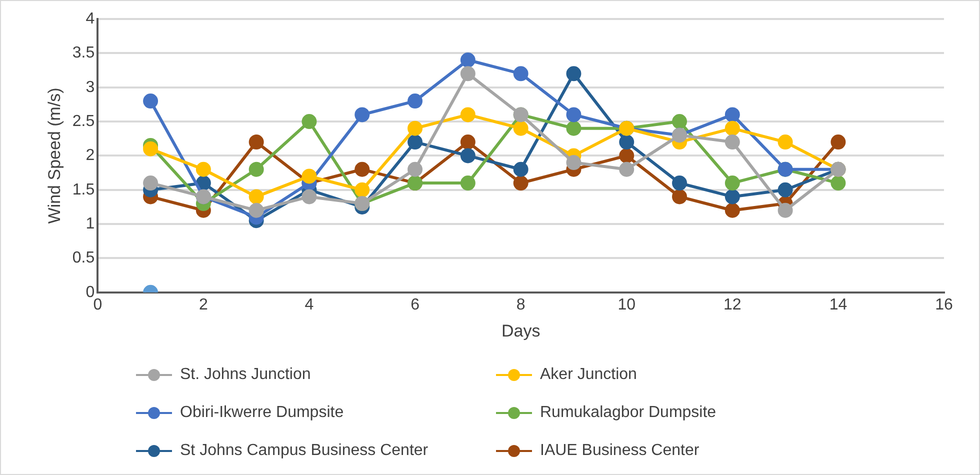 The image size is (980, 475). What do you see at coordinates (90, 87) in the screenshot?
I see `y-tick-label: 3` at bounding box center [90, 87].